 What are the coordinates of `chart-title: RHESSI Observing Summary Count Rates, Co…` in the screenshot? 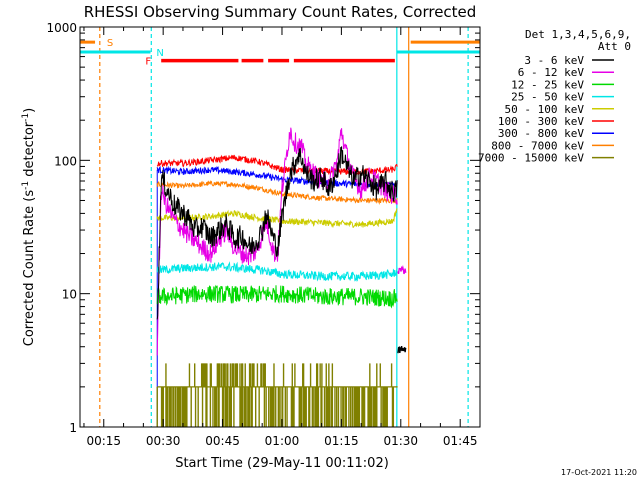 It's located at (280, 12).